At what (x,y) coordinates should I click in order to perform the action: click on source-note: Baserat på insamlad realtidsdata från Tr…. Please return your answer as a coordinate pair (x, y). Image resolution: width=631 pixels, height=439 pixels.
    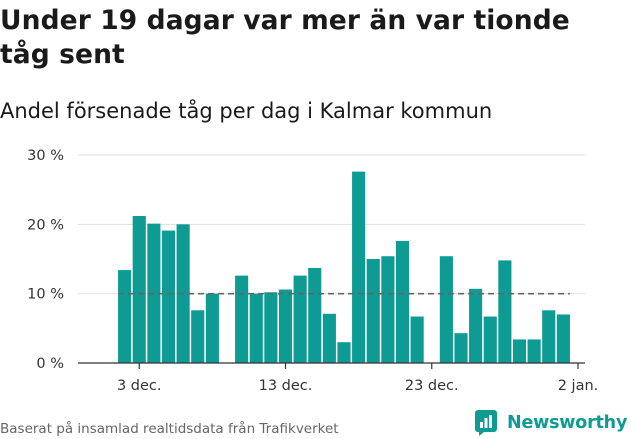
    Looking at the image, I should click on (169, 429).